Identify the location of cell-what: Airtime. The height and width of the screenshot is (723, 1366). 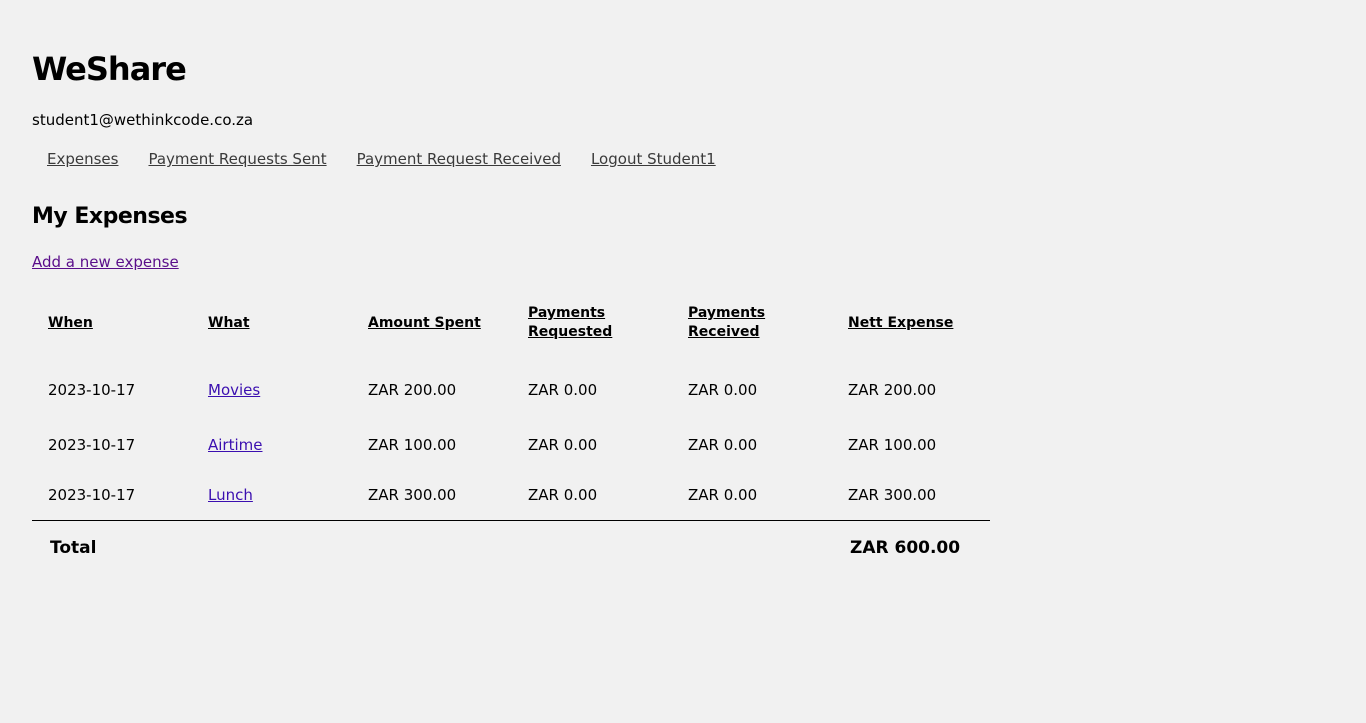
(272, 445).